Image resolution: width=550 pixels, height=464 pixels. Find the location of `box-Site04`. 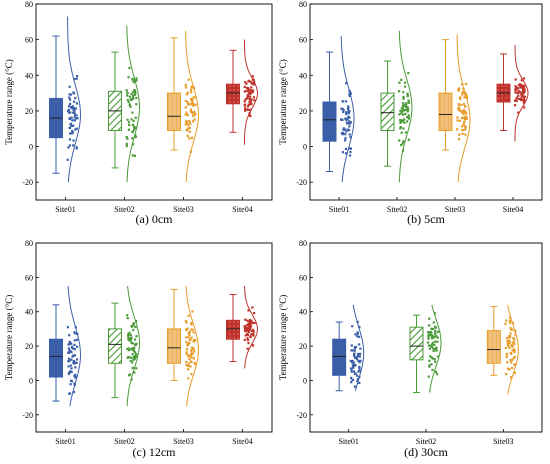

box-Site04 is located at coordinates (233, 329).